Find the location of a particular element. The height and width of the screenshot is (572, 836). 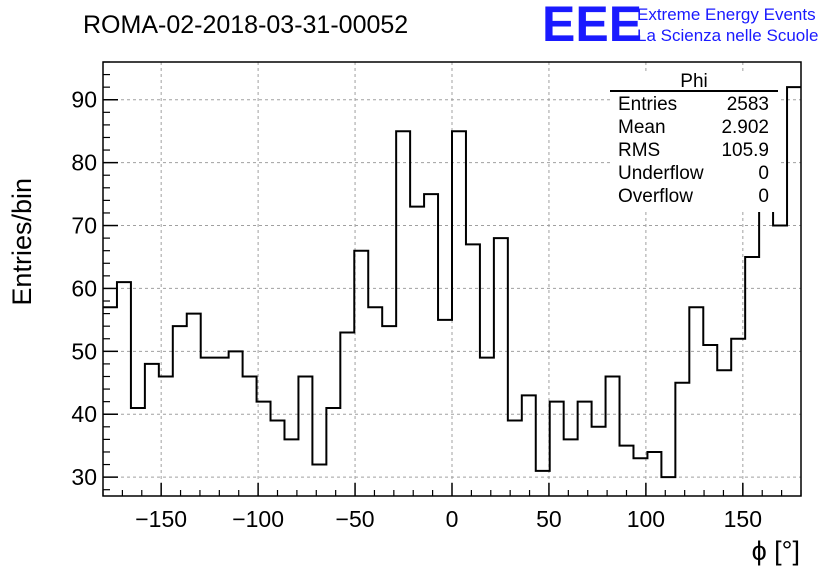

y-tick-label: 60 is located at coordinates (84, 288).